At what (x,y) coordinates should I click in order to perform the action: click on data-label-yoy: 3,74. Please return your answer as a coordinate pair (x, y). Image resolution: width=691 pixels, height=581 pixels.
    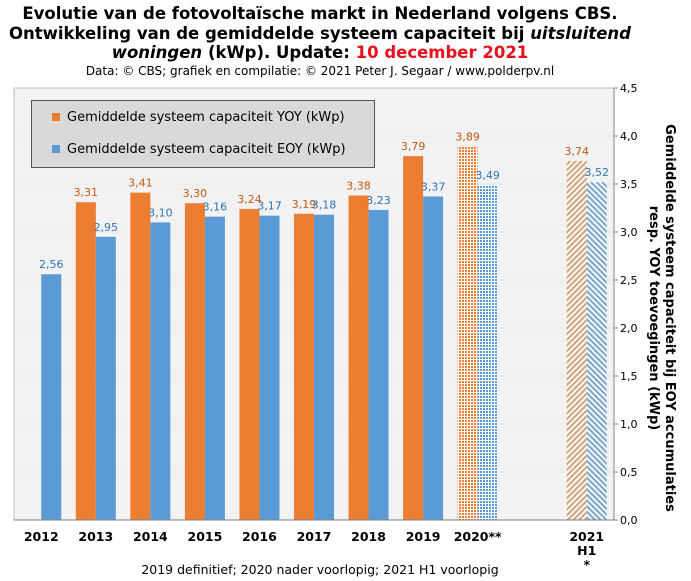
    Looking at the image, I should click on (576, 151).